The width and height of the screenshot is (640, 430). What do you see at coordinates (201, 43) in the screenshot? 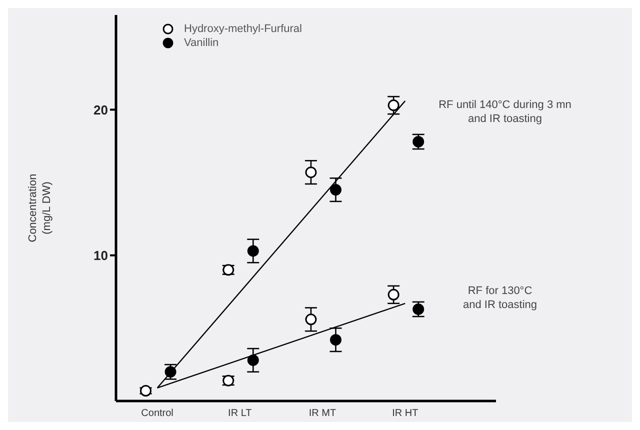
I see `legend-label: Vanillin` at bounding box center [201, 43].